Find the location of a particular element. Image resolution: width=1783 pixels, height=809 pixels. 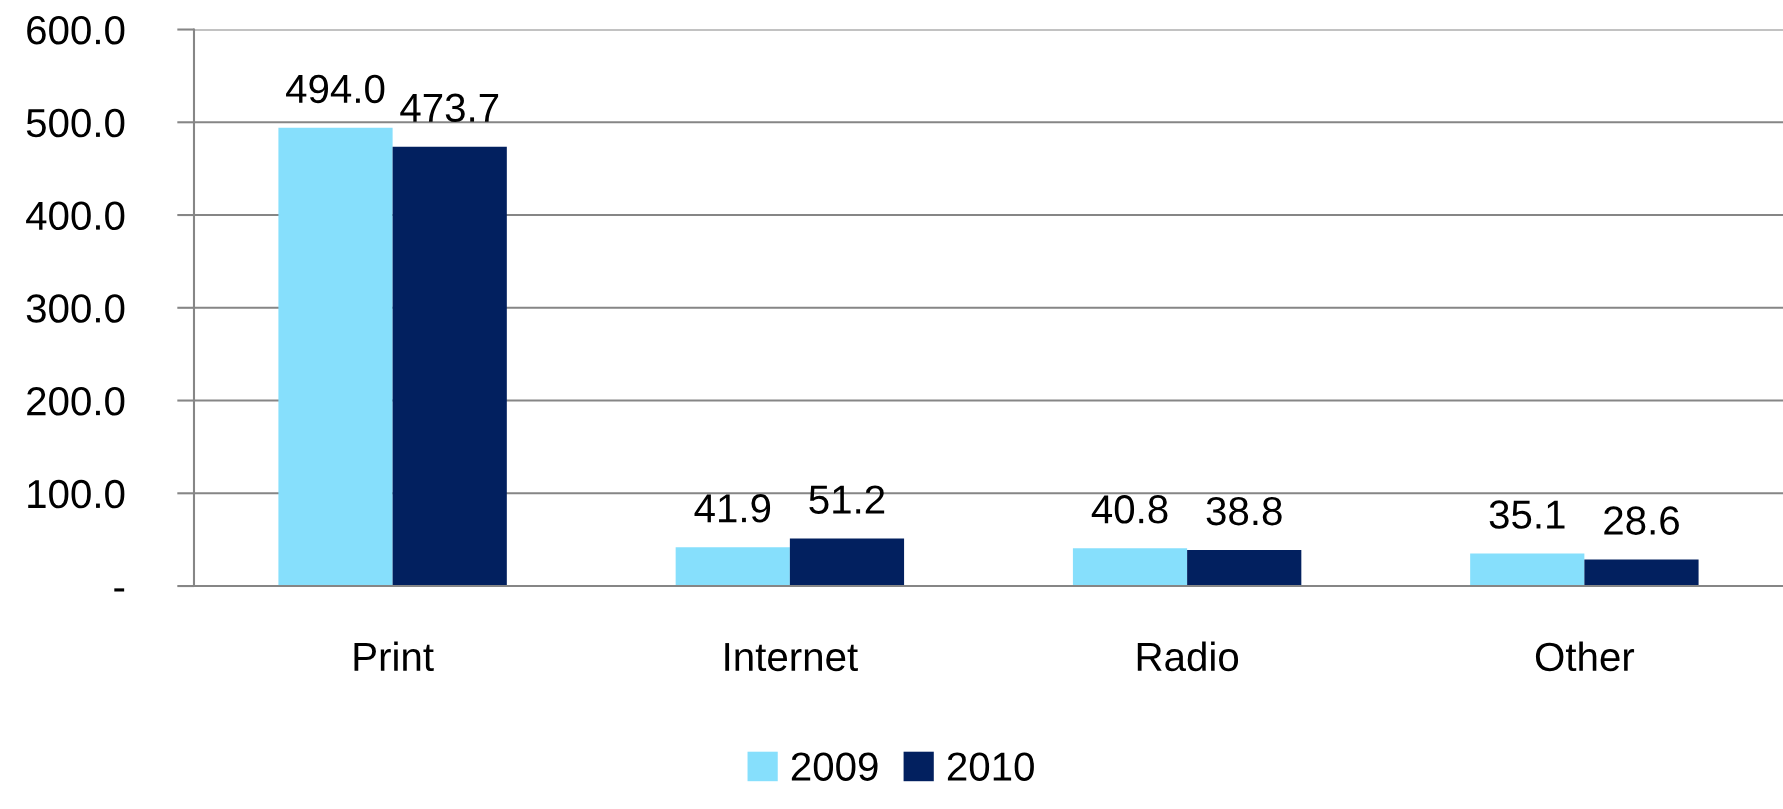

x-tick-label: Print is located at coordinates (394, 656).